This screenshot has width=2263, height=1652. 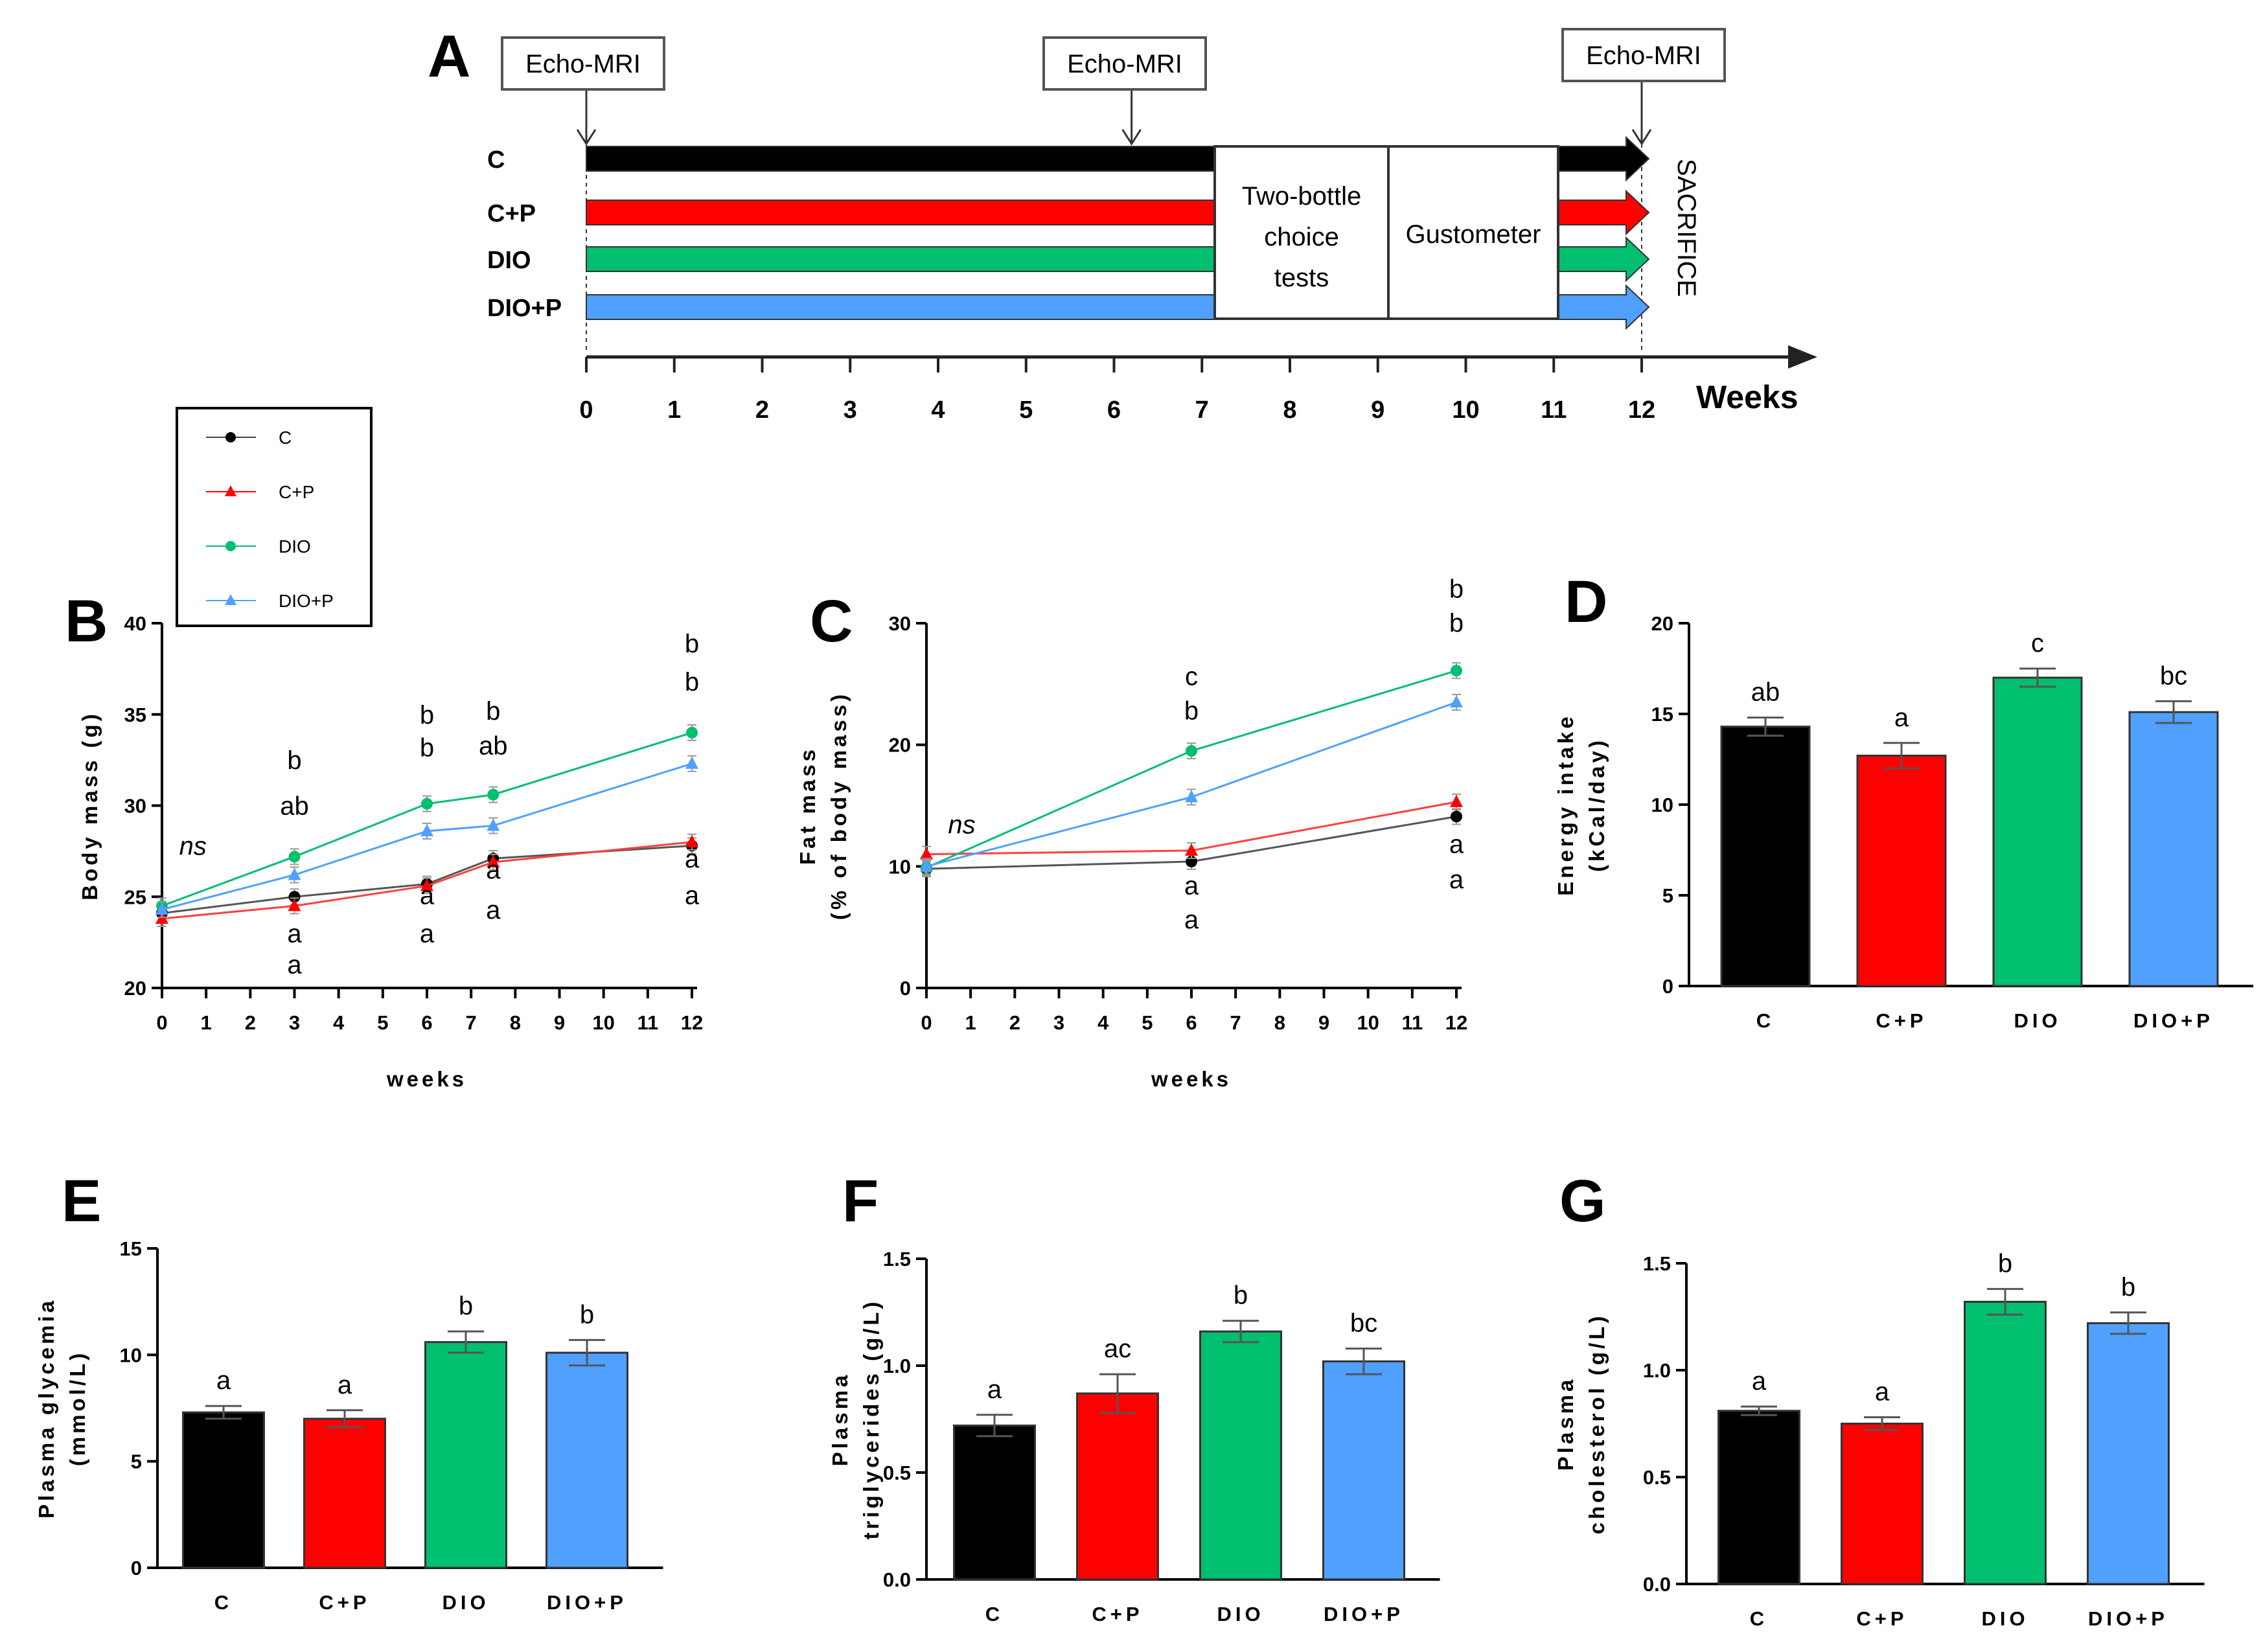 What do you see at coordinates (938, 410) in the screenshot?
I see `timeline-tick-label: 4` at bounding box center [938, 410].